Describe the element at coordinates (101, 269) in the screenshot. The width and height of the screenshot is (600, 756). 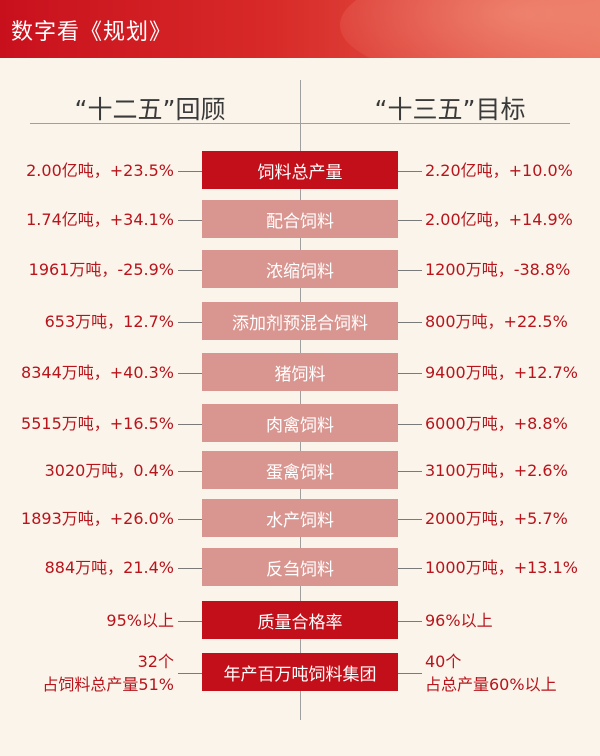
I see `left-value: 1961万吨，-25.9%` at that location.